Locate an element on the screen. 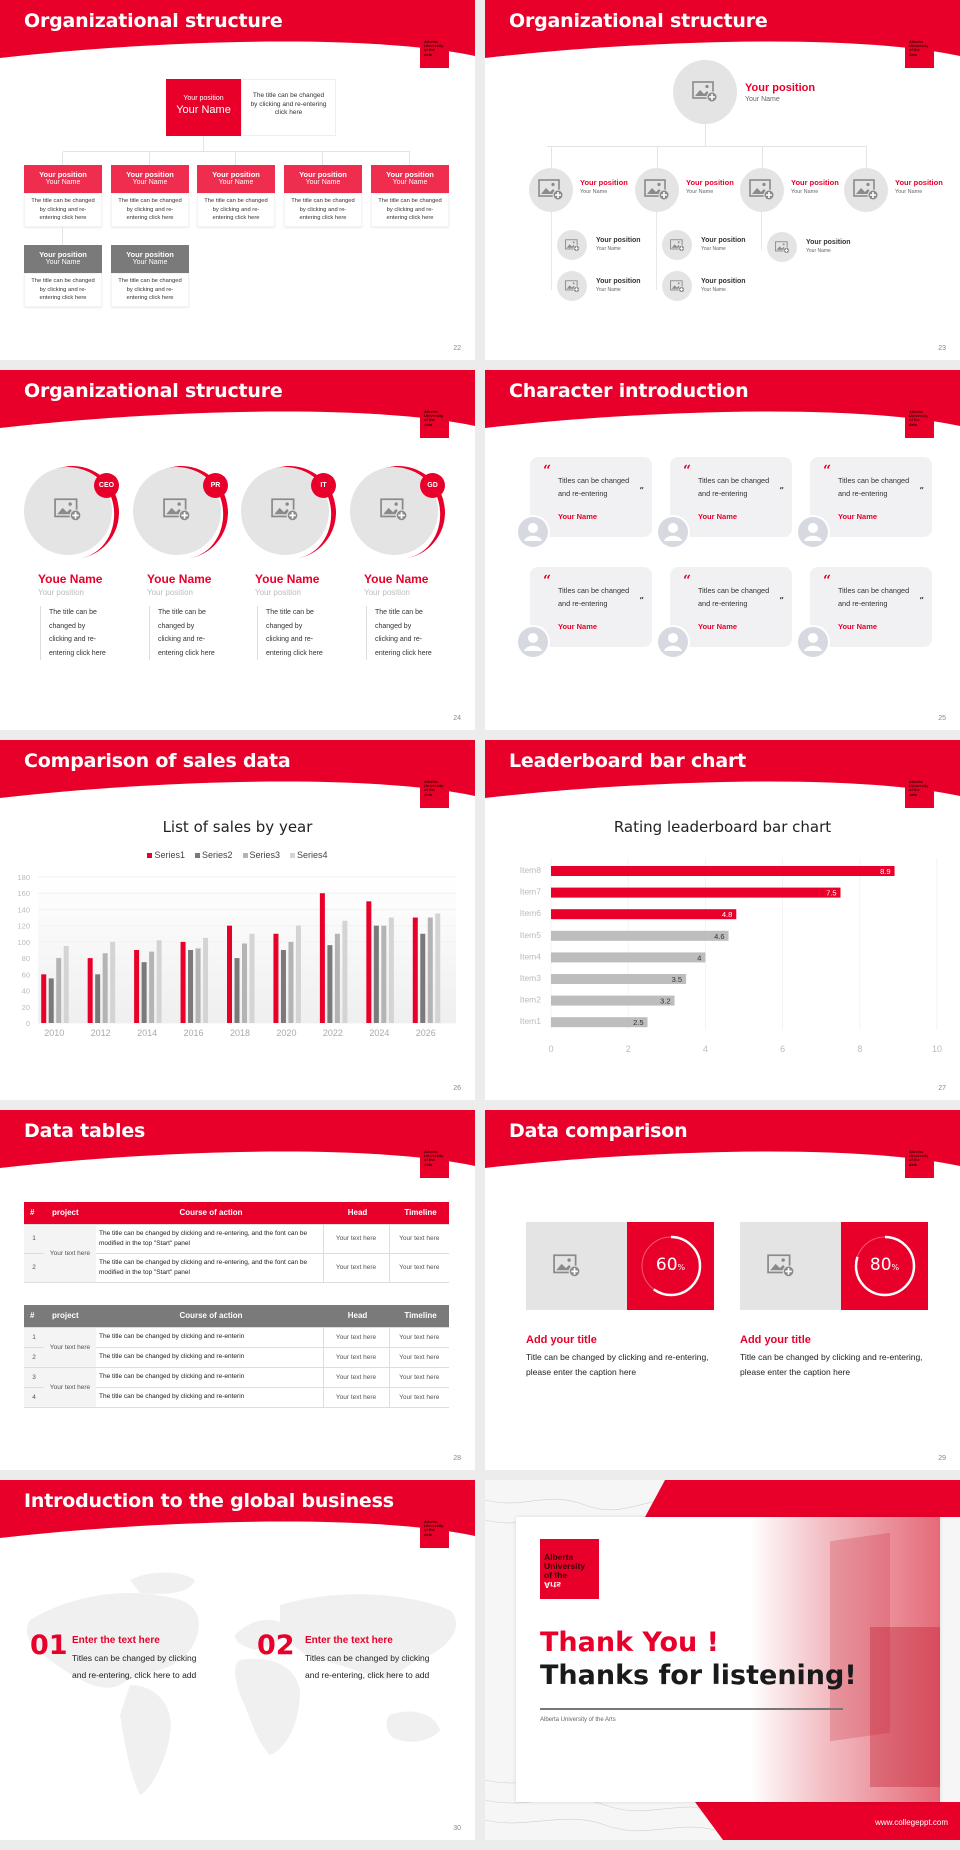 This screenshot has height=1850, width=960. project-cell: Your text here is located at coordinates (70, 1347).